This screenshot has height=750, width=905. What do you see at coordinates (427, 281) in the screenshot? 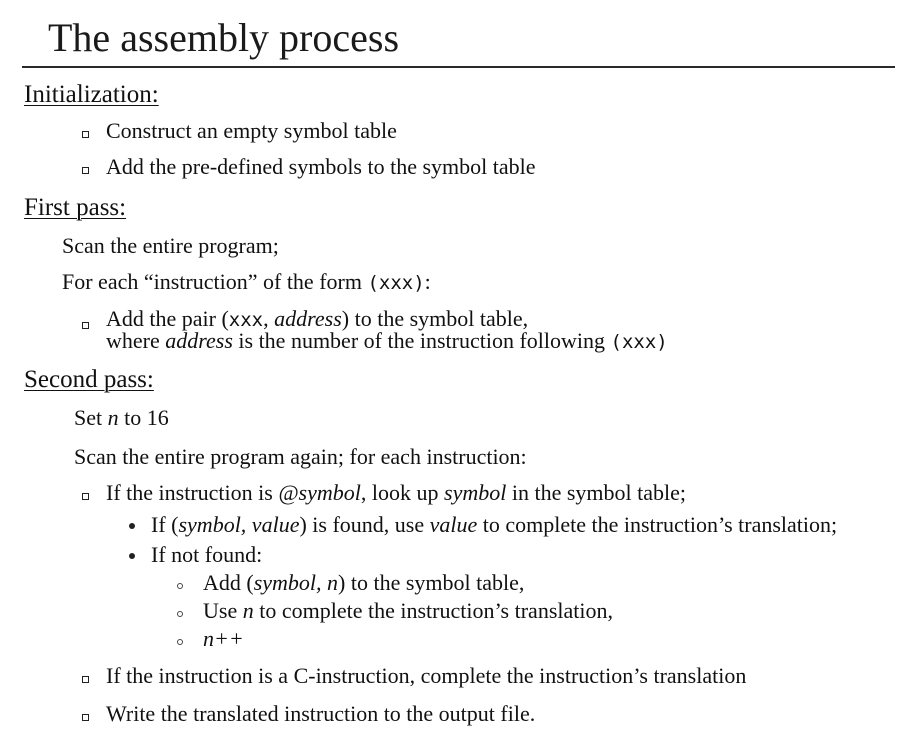
I see `first-pass-colon: :` at bounding box center [427, 281].